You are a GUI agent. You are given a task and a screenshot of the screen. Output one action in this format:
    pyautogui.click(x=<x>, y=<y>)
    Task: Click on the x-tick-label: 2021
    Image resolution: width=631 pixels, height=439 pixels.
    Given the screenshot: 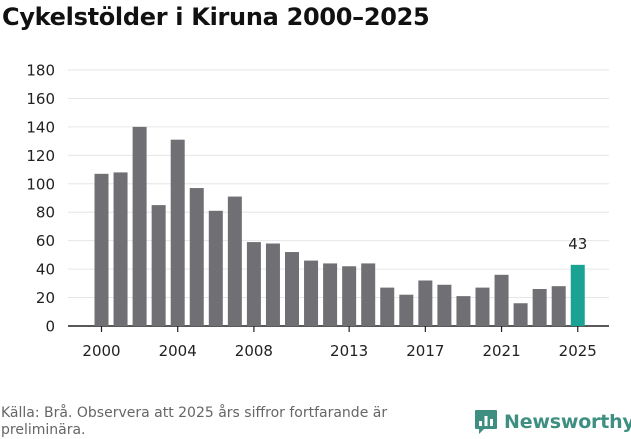 What is the action you would take?
    pyautogui.click(x=501, y=351)
    